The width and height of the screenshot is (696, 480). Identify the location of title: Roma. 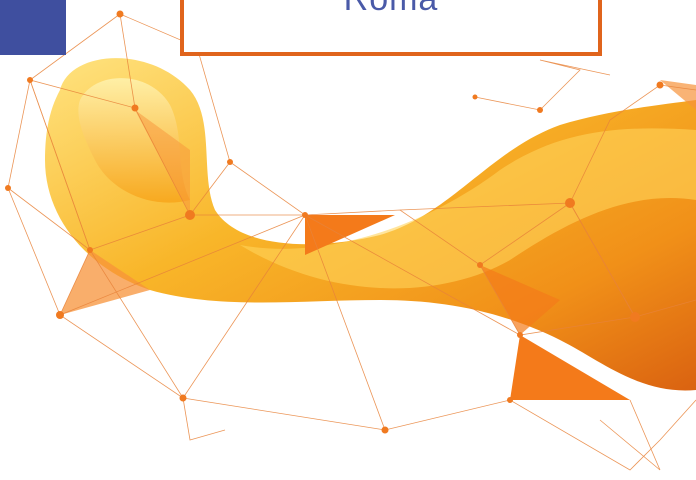
(391, 9).